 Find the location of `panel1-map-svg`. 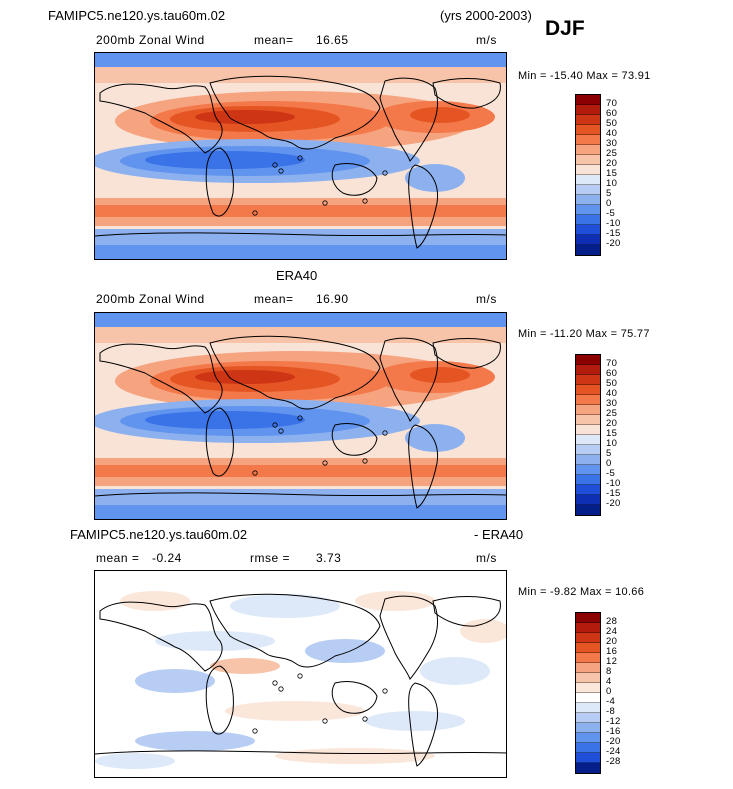

panel1-map-svg is located at coordinates (300, 156).